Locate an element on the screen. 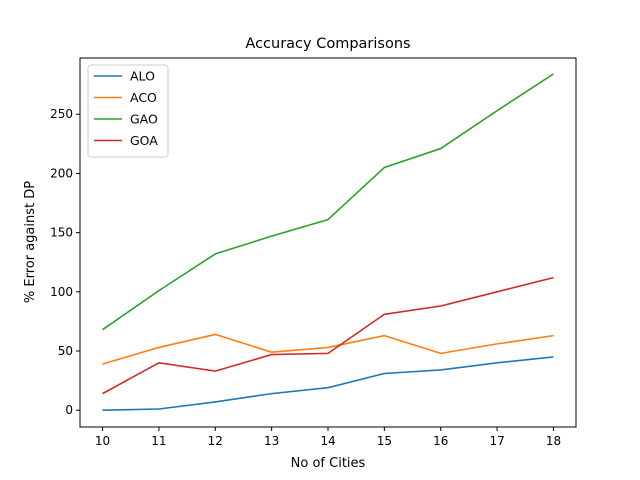 Image resolution: width=640 pixels, height=480 pixels. x-tick-label: 16 is located at coordinates (440, 441).